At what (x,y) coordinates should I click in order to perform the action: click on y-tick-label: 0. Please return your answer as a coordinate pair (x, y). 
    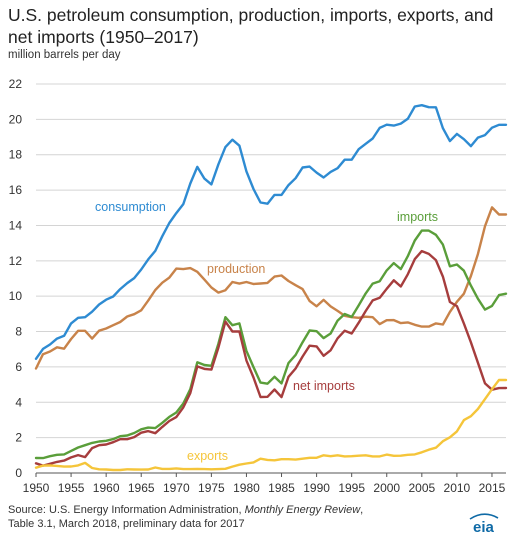
    Looking at the image, I should click on (18, 473).